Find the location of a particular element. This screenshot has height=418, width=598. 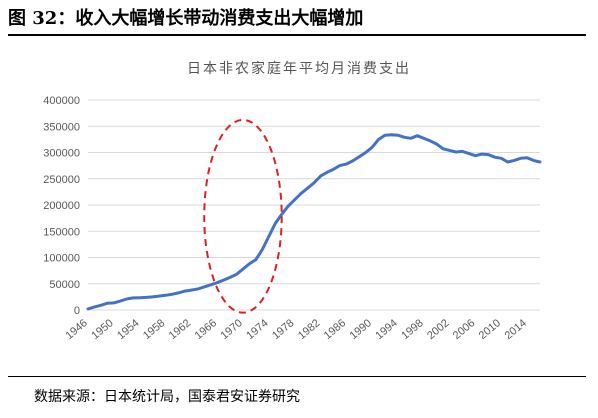

y-tick-label: 200000 is located at coordinates (61, 206).